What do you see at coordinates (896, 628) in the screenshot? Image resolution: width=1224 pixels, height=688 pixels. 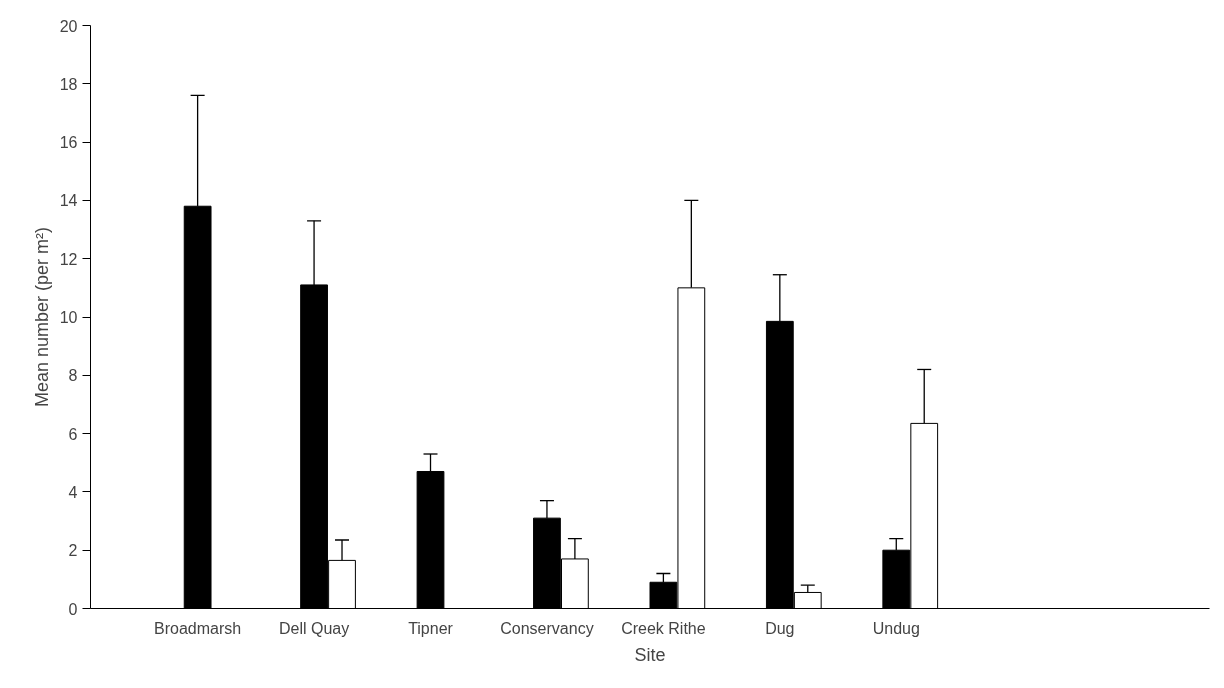 I see `x-tick-label: Undug` at bounding box center [896, 628].